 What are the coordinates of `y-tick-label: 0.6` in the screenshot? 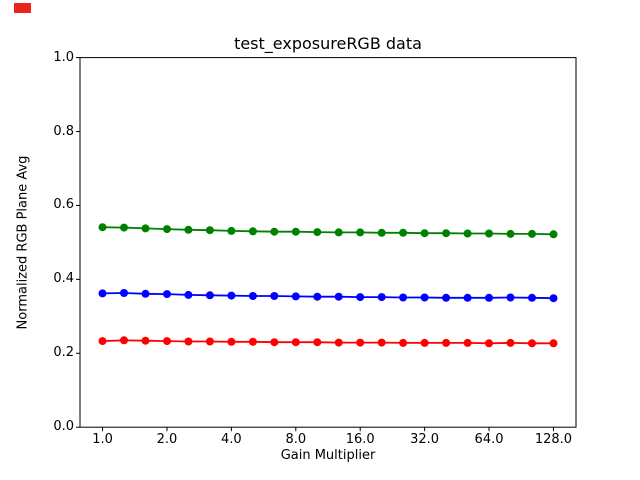 It's located at (63, 205).